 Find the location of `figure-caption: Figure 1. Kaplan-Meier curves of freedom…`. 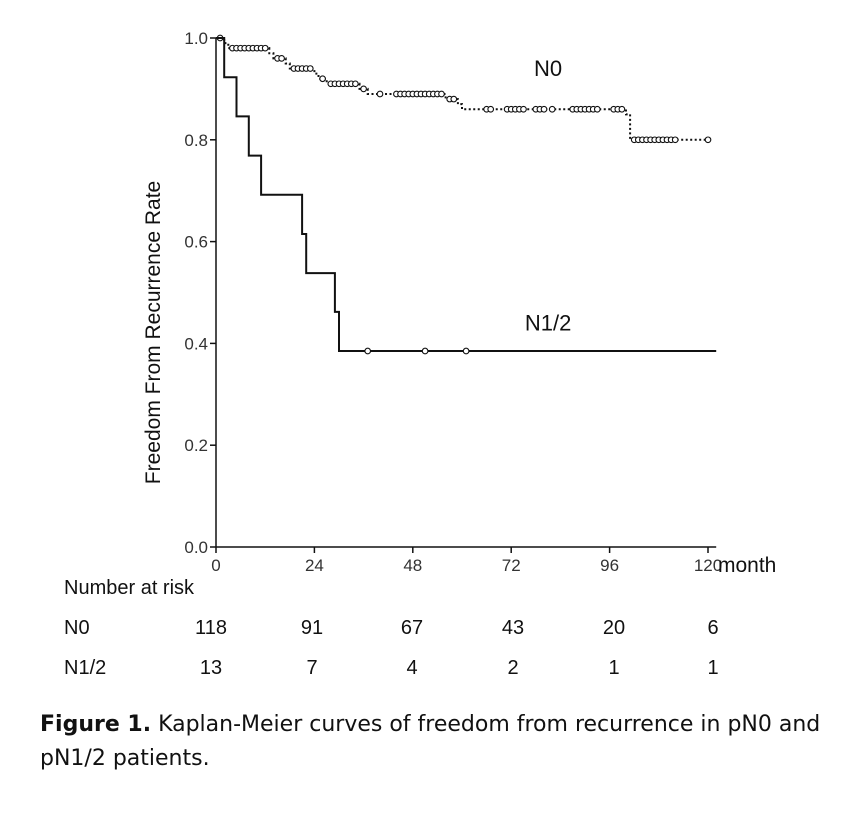

figure-caption: Figure 1. Kaplan-Meier curves of freedom… is located at coordinates (435, 742).